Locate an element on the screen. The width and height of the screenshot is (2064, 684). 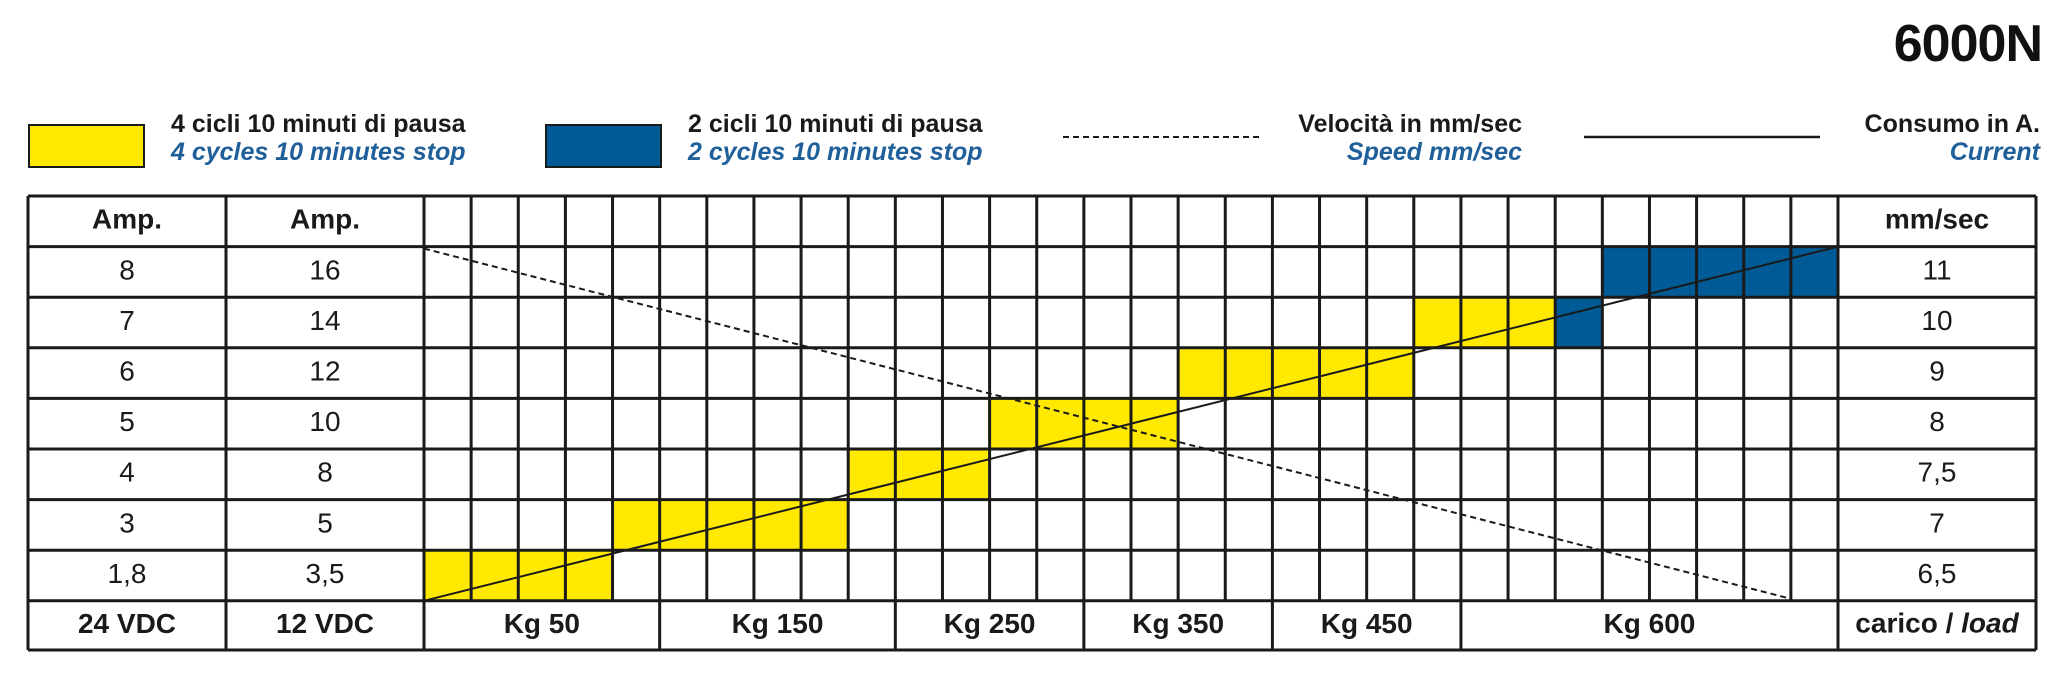
amp-12vdc-value: 8 is located at coordinates (325, 472).